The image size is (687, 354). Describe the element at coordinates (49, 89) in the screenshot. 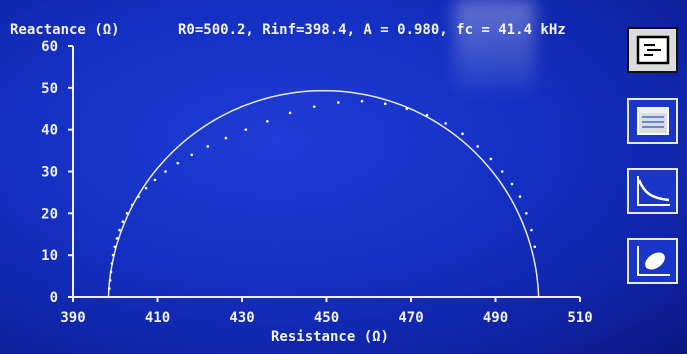

I see `y-tick-label: 50` at that location.